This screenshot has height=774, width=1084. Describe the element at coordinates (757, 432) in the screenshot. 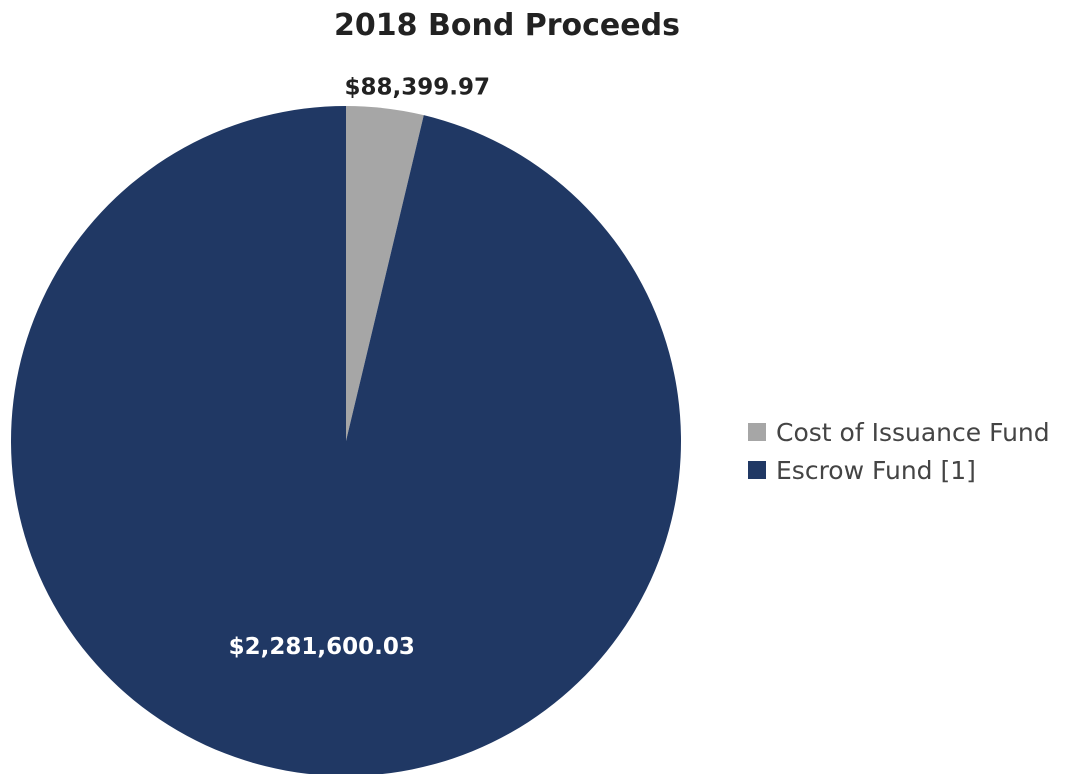

I see `legend-swatch-cost-of-issuance` at that location.